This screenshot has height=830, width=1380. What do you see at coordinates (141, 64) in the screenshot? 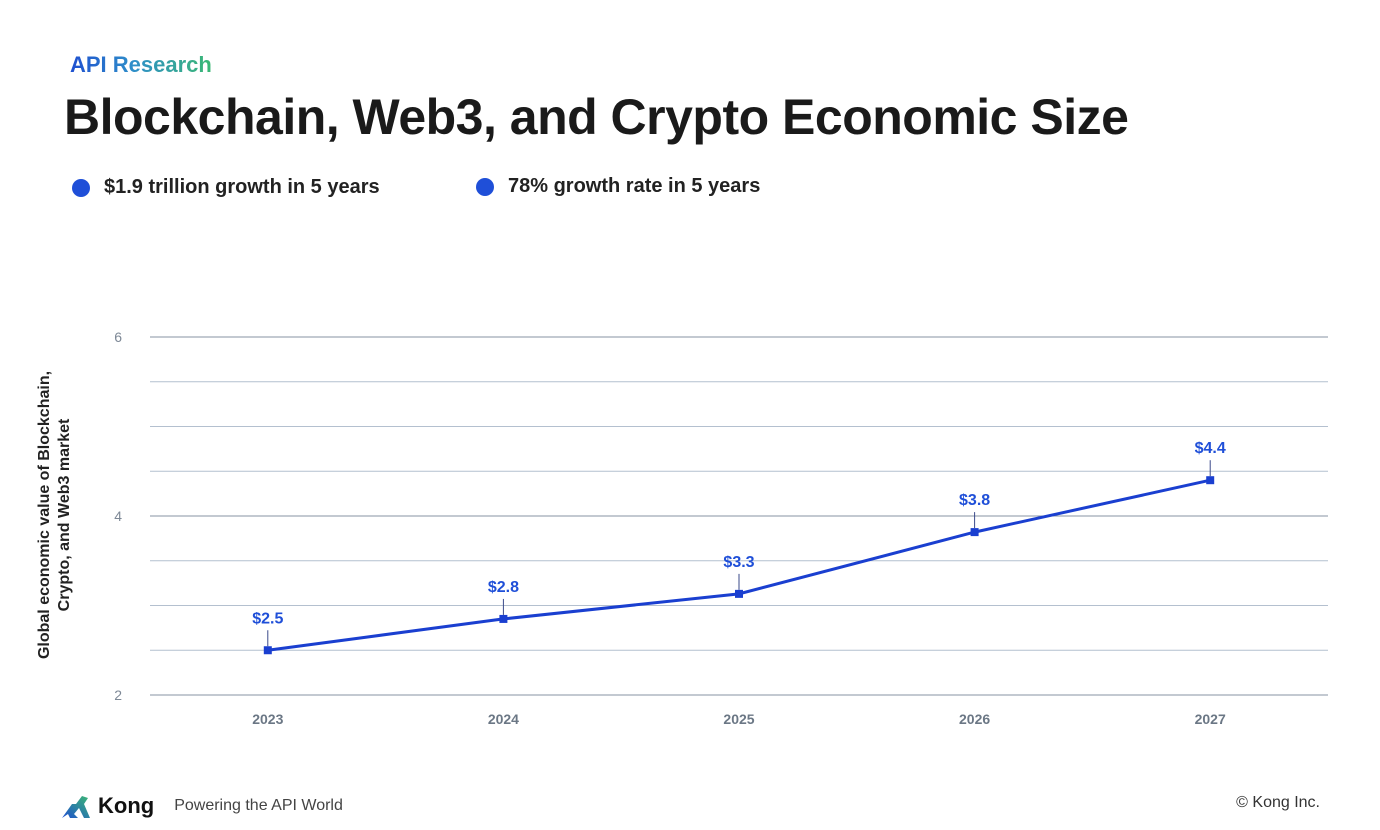
I see `kicker-label: API Research` at bounding box center [141, 64].